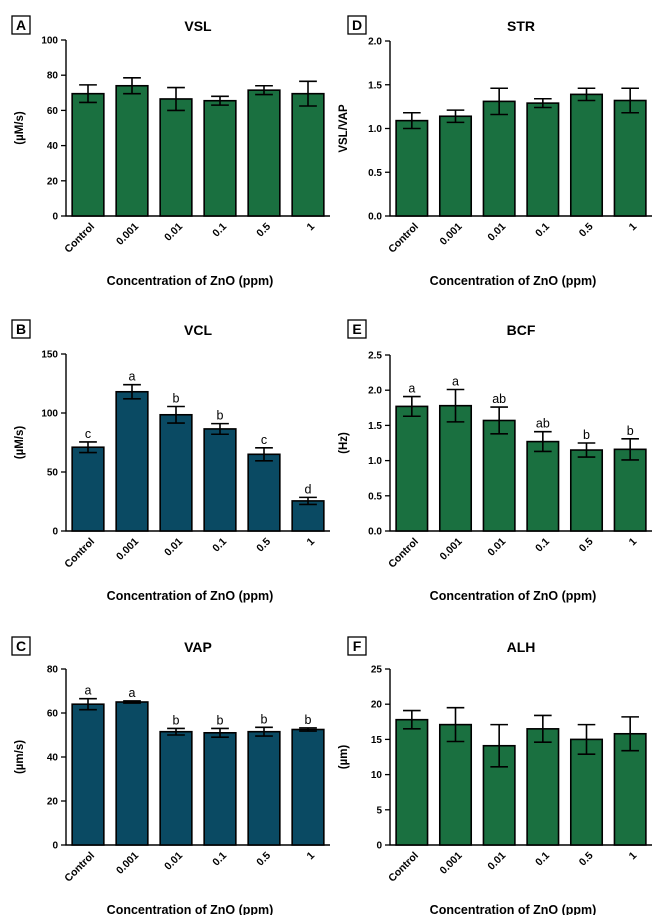 The width and height of the screenshot is (654, 915). Describe the element at coordinates (53, 758) in the screenshot. I see `y-tick-label: 40` at that location.